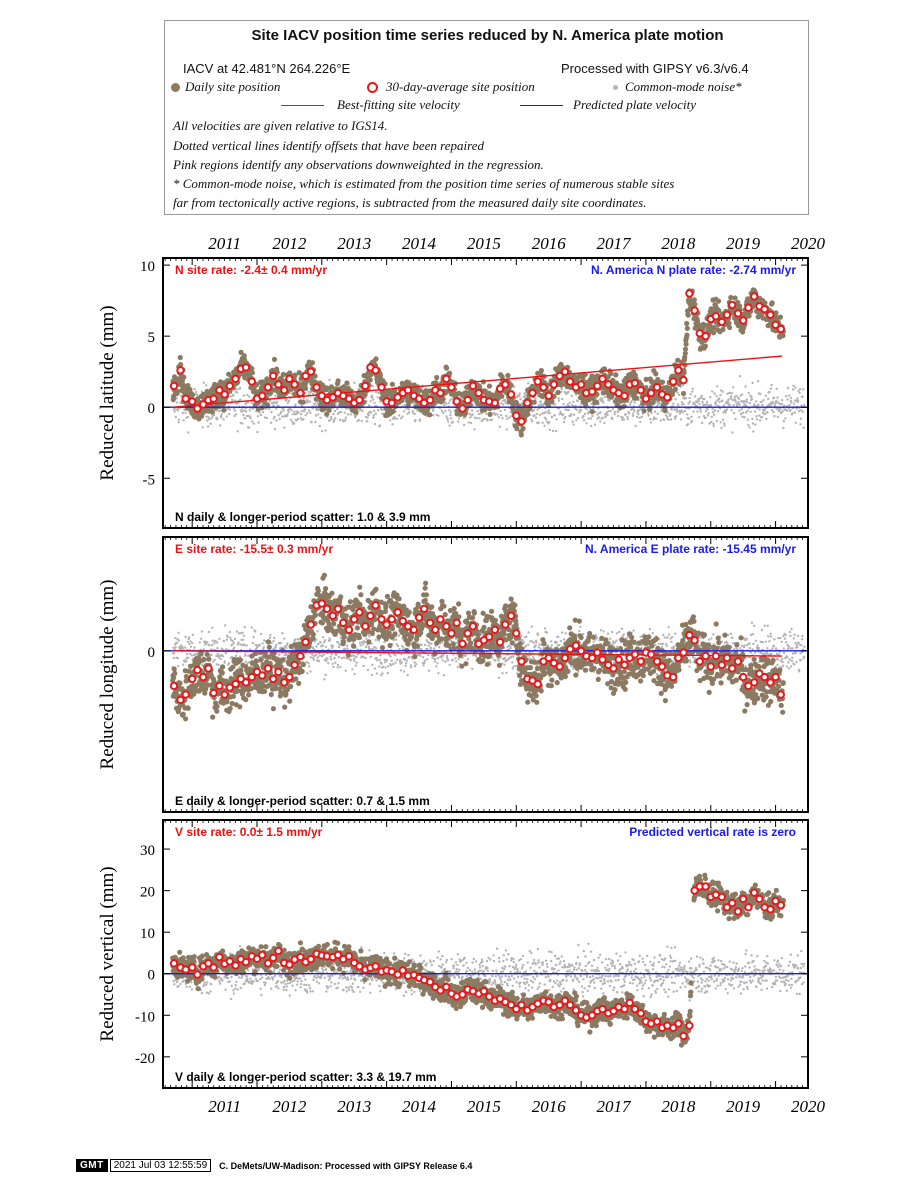 This screenshot has width=918, height=1188. What do you see at coordinates (615, 87) in the screenshot?
I see `common-mode-marker` at bounding box center [615, 87].